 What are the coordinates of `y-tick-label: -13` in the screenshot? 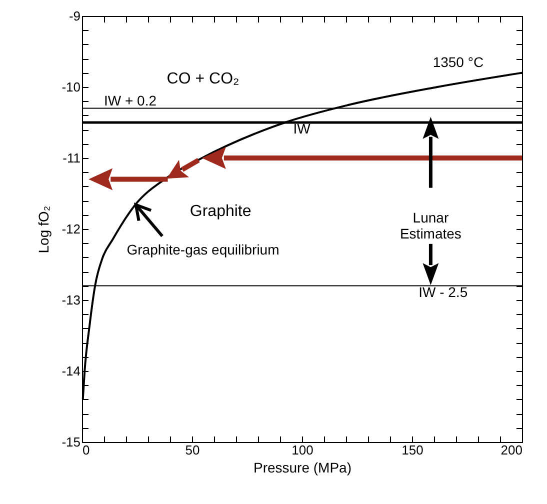 It's located at (71, 300).